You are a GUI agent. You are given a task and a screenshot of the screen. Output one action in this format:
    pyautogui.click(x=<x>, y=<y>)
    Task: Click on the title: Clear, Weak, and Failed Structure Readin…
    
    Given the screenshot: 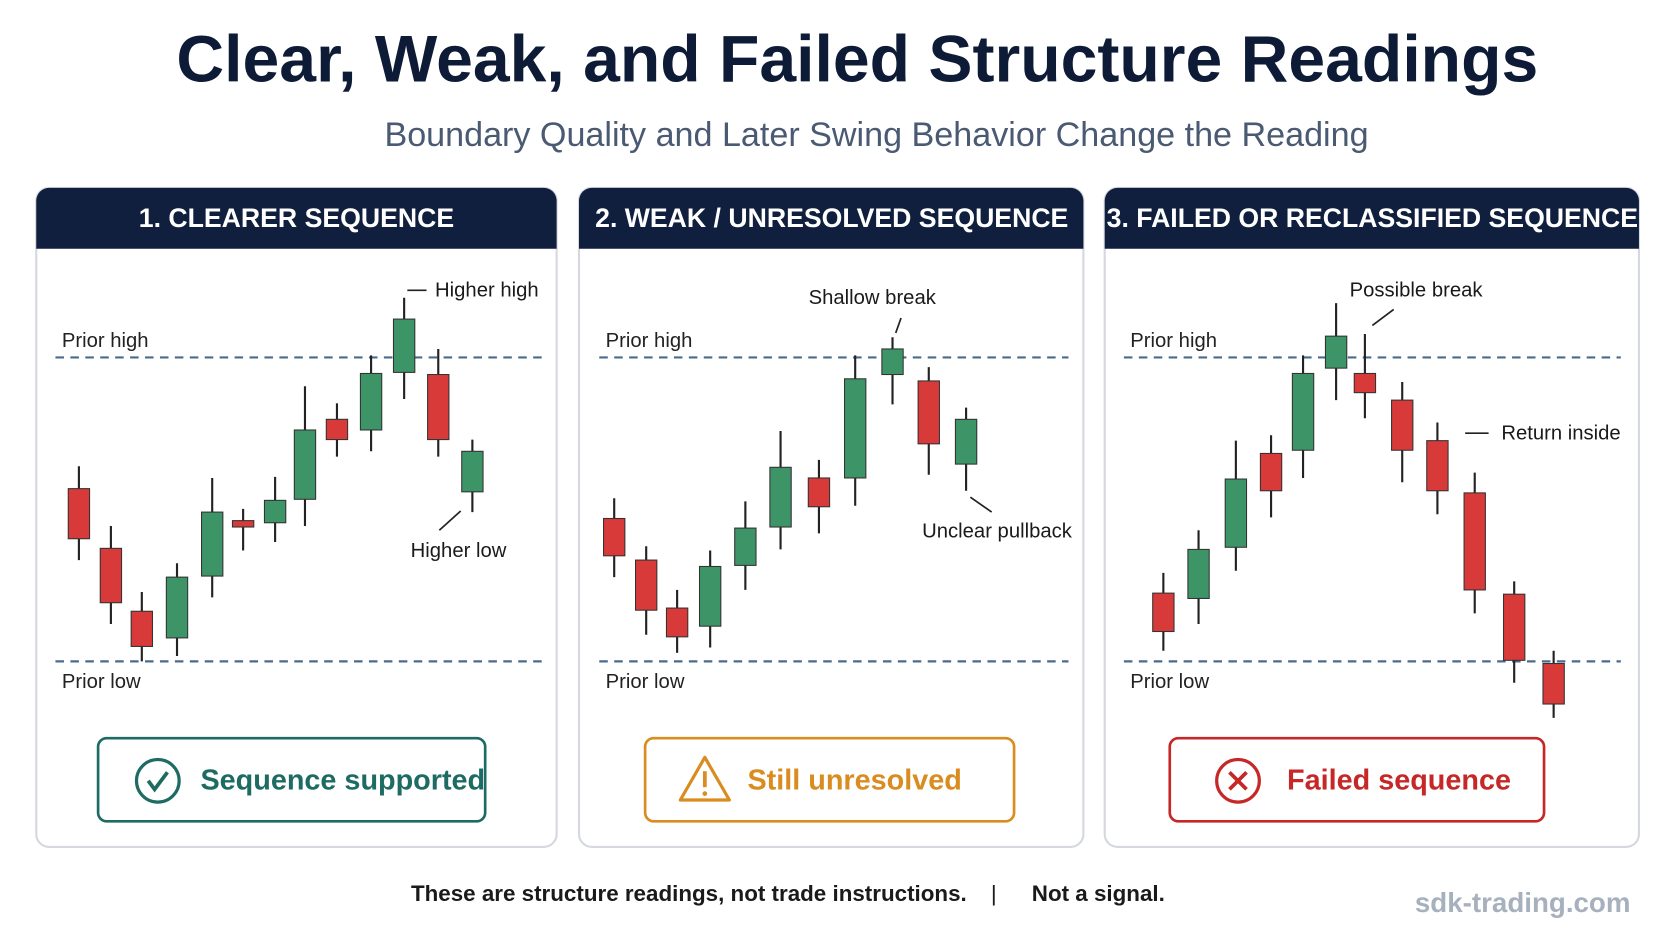 What is the action you would take?
    pyautogui.click(x=857, y=60)
    